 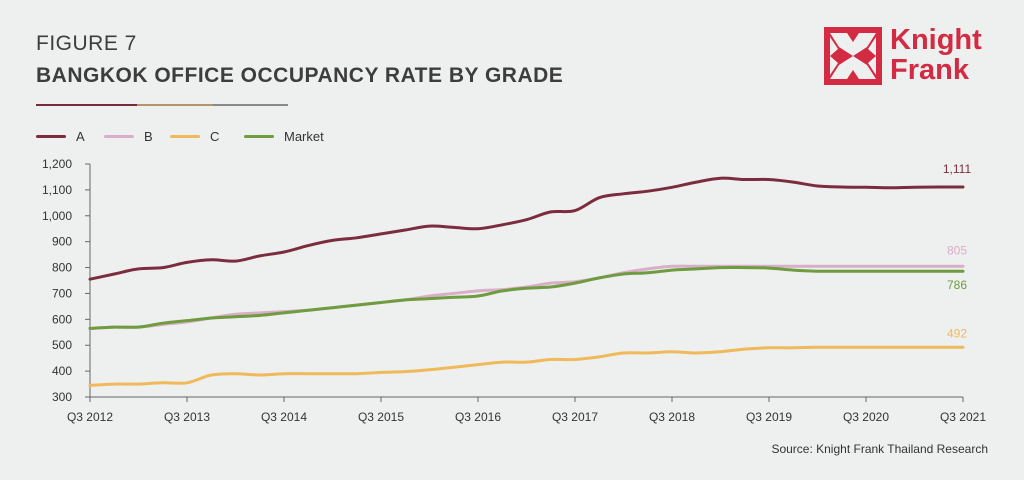 I want to click on legend-item-a: A, so click(x=60, y=136).